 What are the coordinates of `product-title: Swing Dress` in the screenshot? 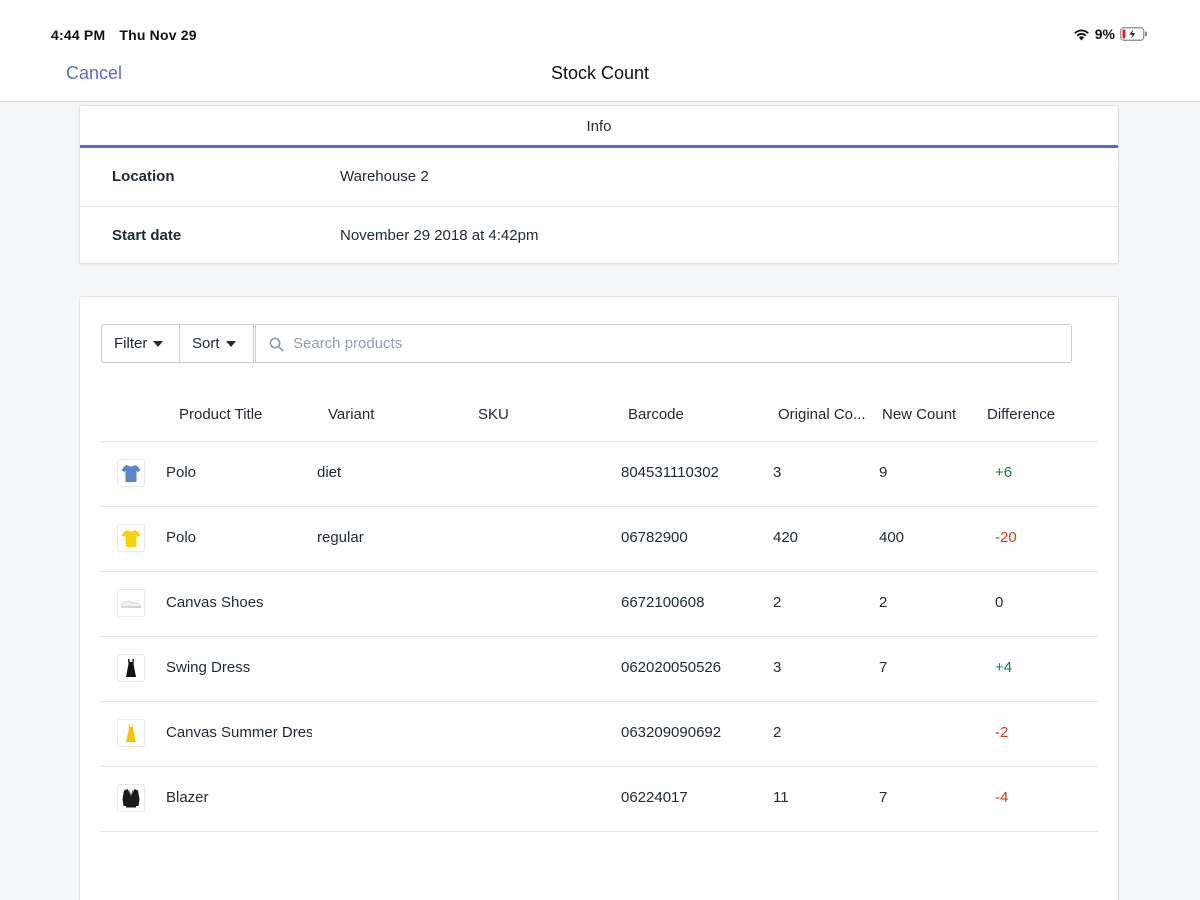 It's located at (208, 667).